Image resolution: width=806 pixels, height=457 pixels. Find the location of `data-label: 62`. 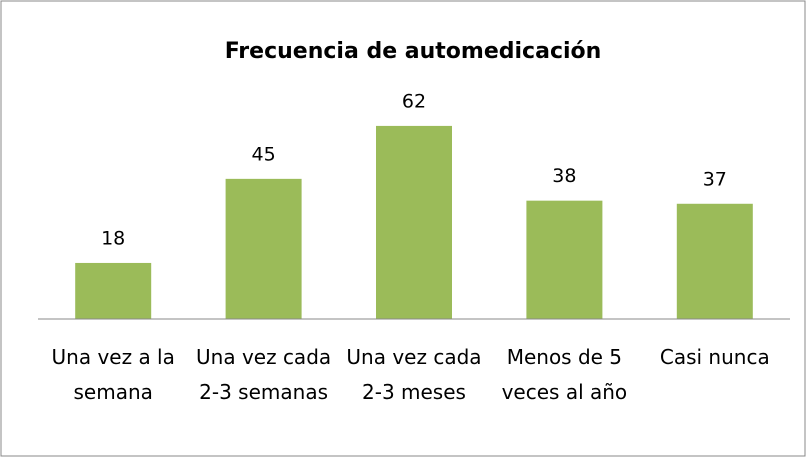

data-label: 62 is located at coordinates (414, 101).